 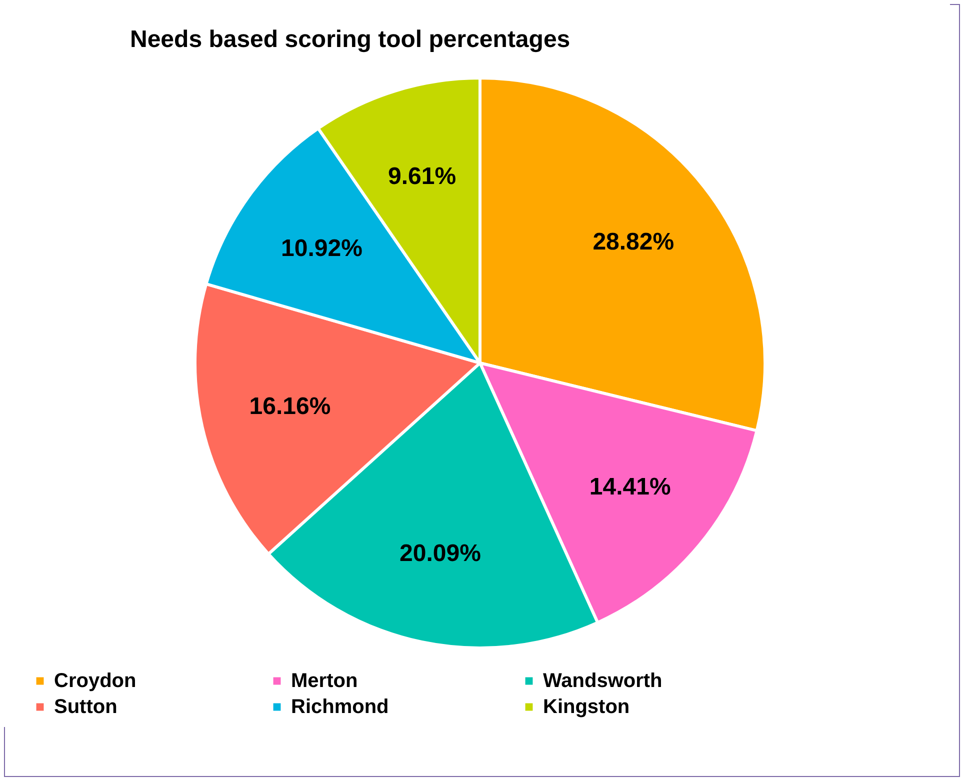 What do you see at coordinates (630, 487) in the screenshot?
I see `data-label: 14.41%` at bounding box center [630, 487].